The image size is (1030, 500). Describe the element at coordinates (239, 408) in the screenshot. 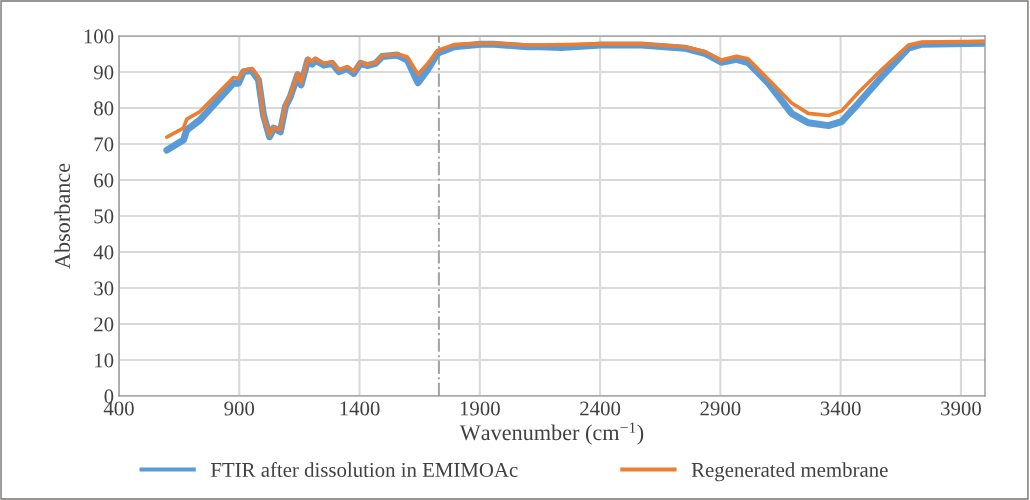

I see `x-tick-label: 900` at that location.